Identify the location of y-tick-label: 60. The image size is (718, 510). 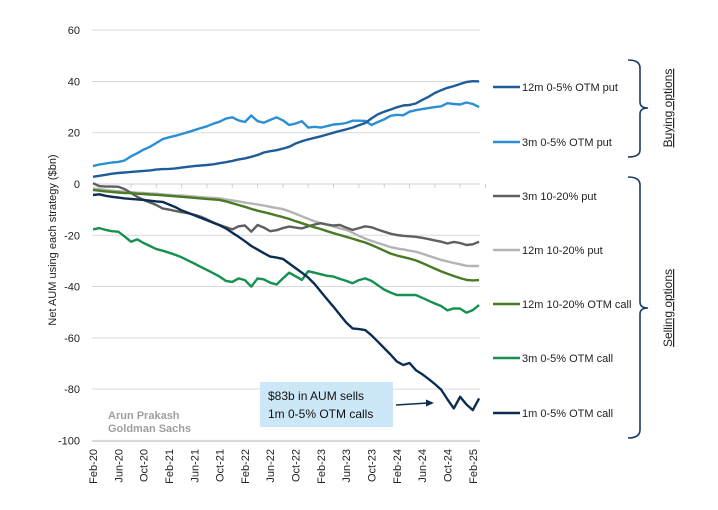
(74, 31).